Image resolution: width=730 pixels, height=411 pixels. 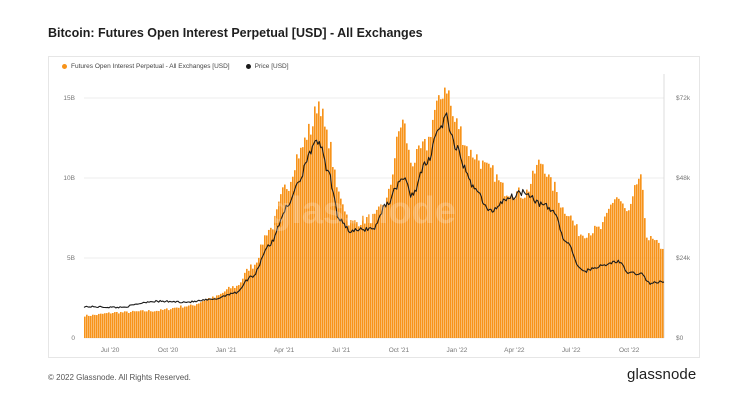 What do you see at coordinates (73, 338) in the screenshot?
I see `y-left-tick-label: 0` at bounding box center [73, 338].